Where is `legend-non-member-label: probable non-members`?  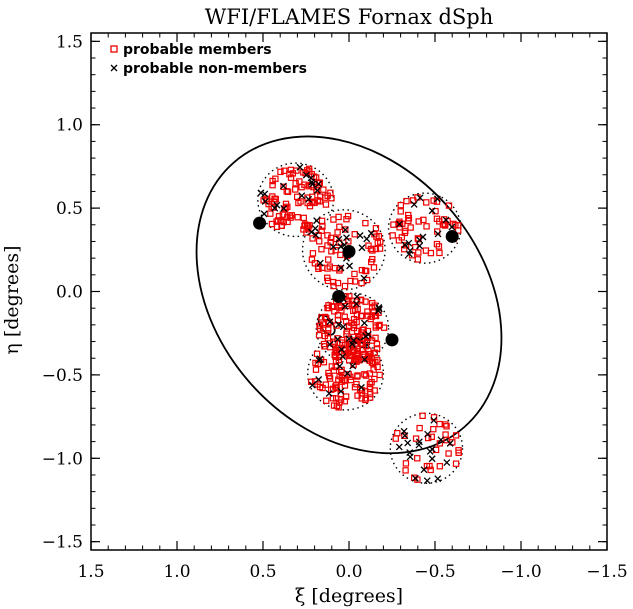 legend-non-member-label: probable non-members is located at coordinates (215, 69).